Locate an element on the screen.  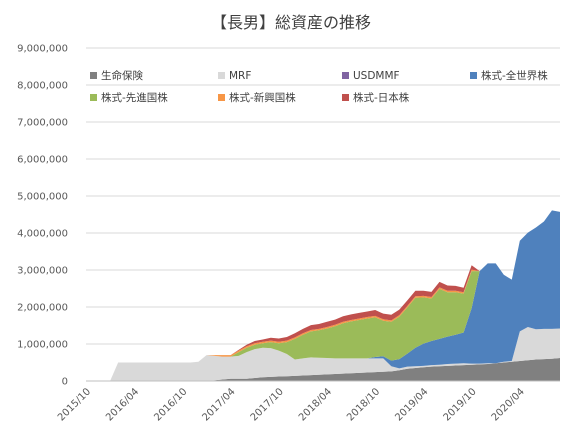
legend-label: 株式-新興国株 is located at coordinates (262, 97).